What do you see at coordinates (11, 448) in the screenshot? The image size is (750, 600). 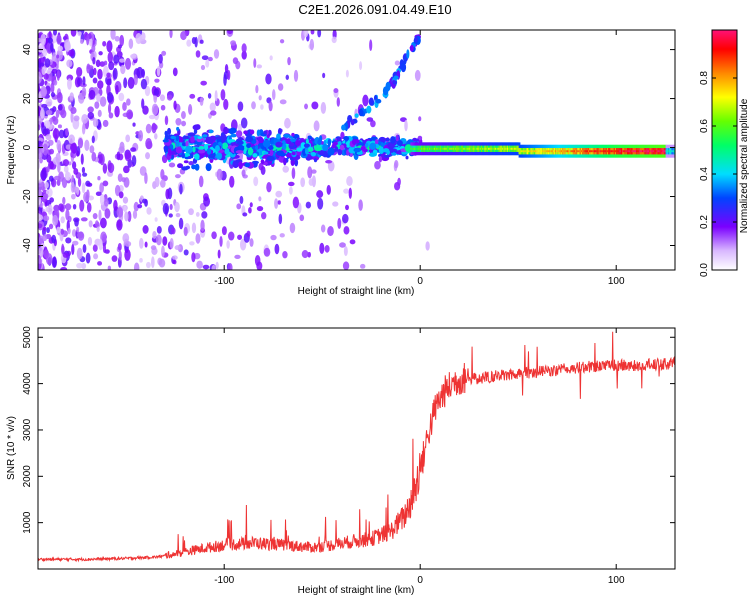 I see `snr-y-label: SNR (10 * v/v)` at bounding box center [11, 448].